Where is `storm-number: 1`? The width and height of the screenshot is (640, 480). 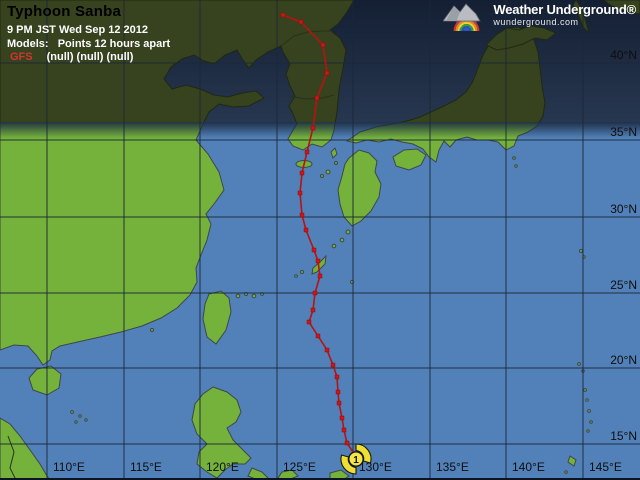
storm-number: 1 is located at coordinates (356, 460).